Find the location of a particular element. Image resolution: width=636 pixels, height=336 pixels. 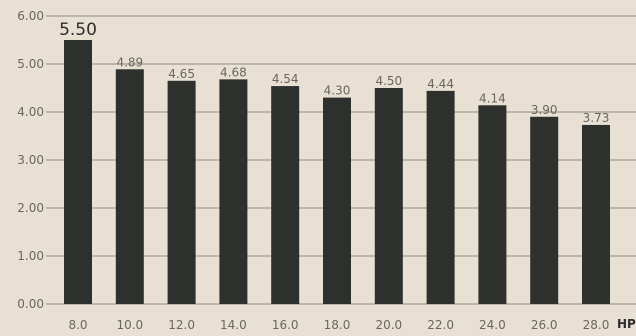

x-tick-label: 10.0 is located at coordinates (129, 325).